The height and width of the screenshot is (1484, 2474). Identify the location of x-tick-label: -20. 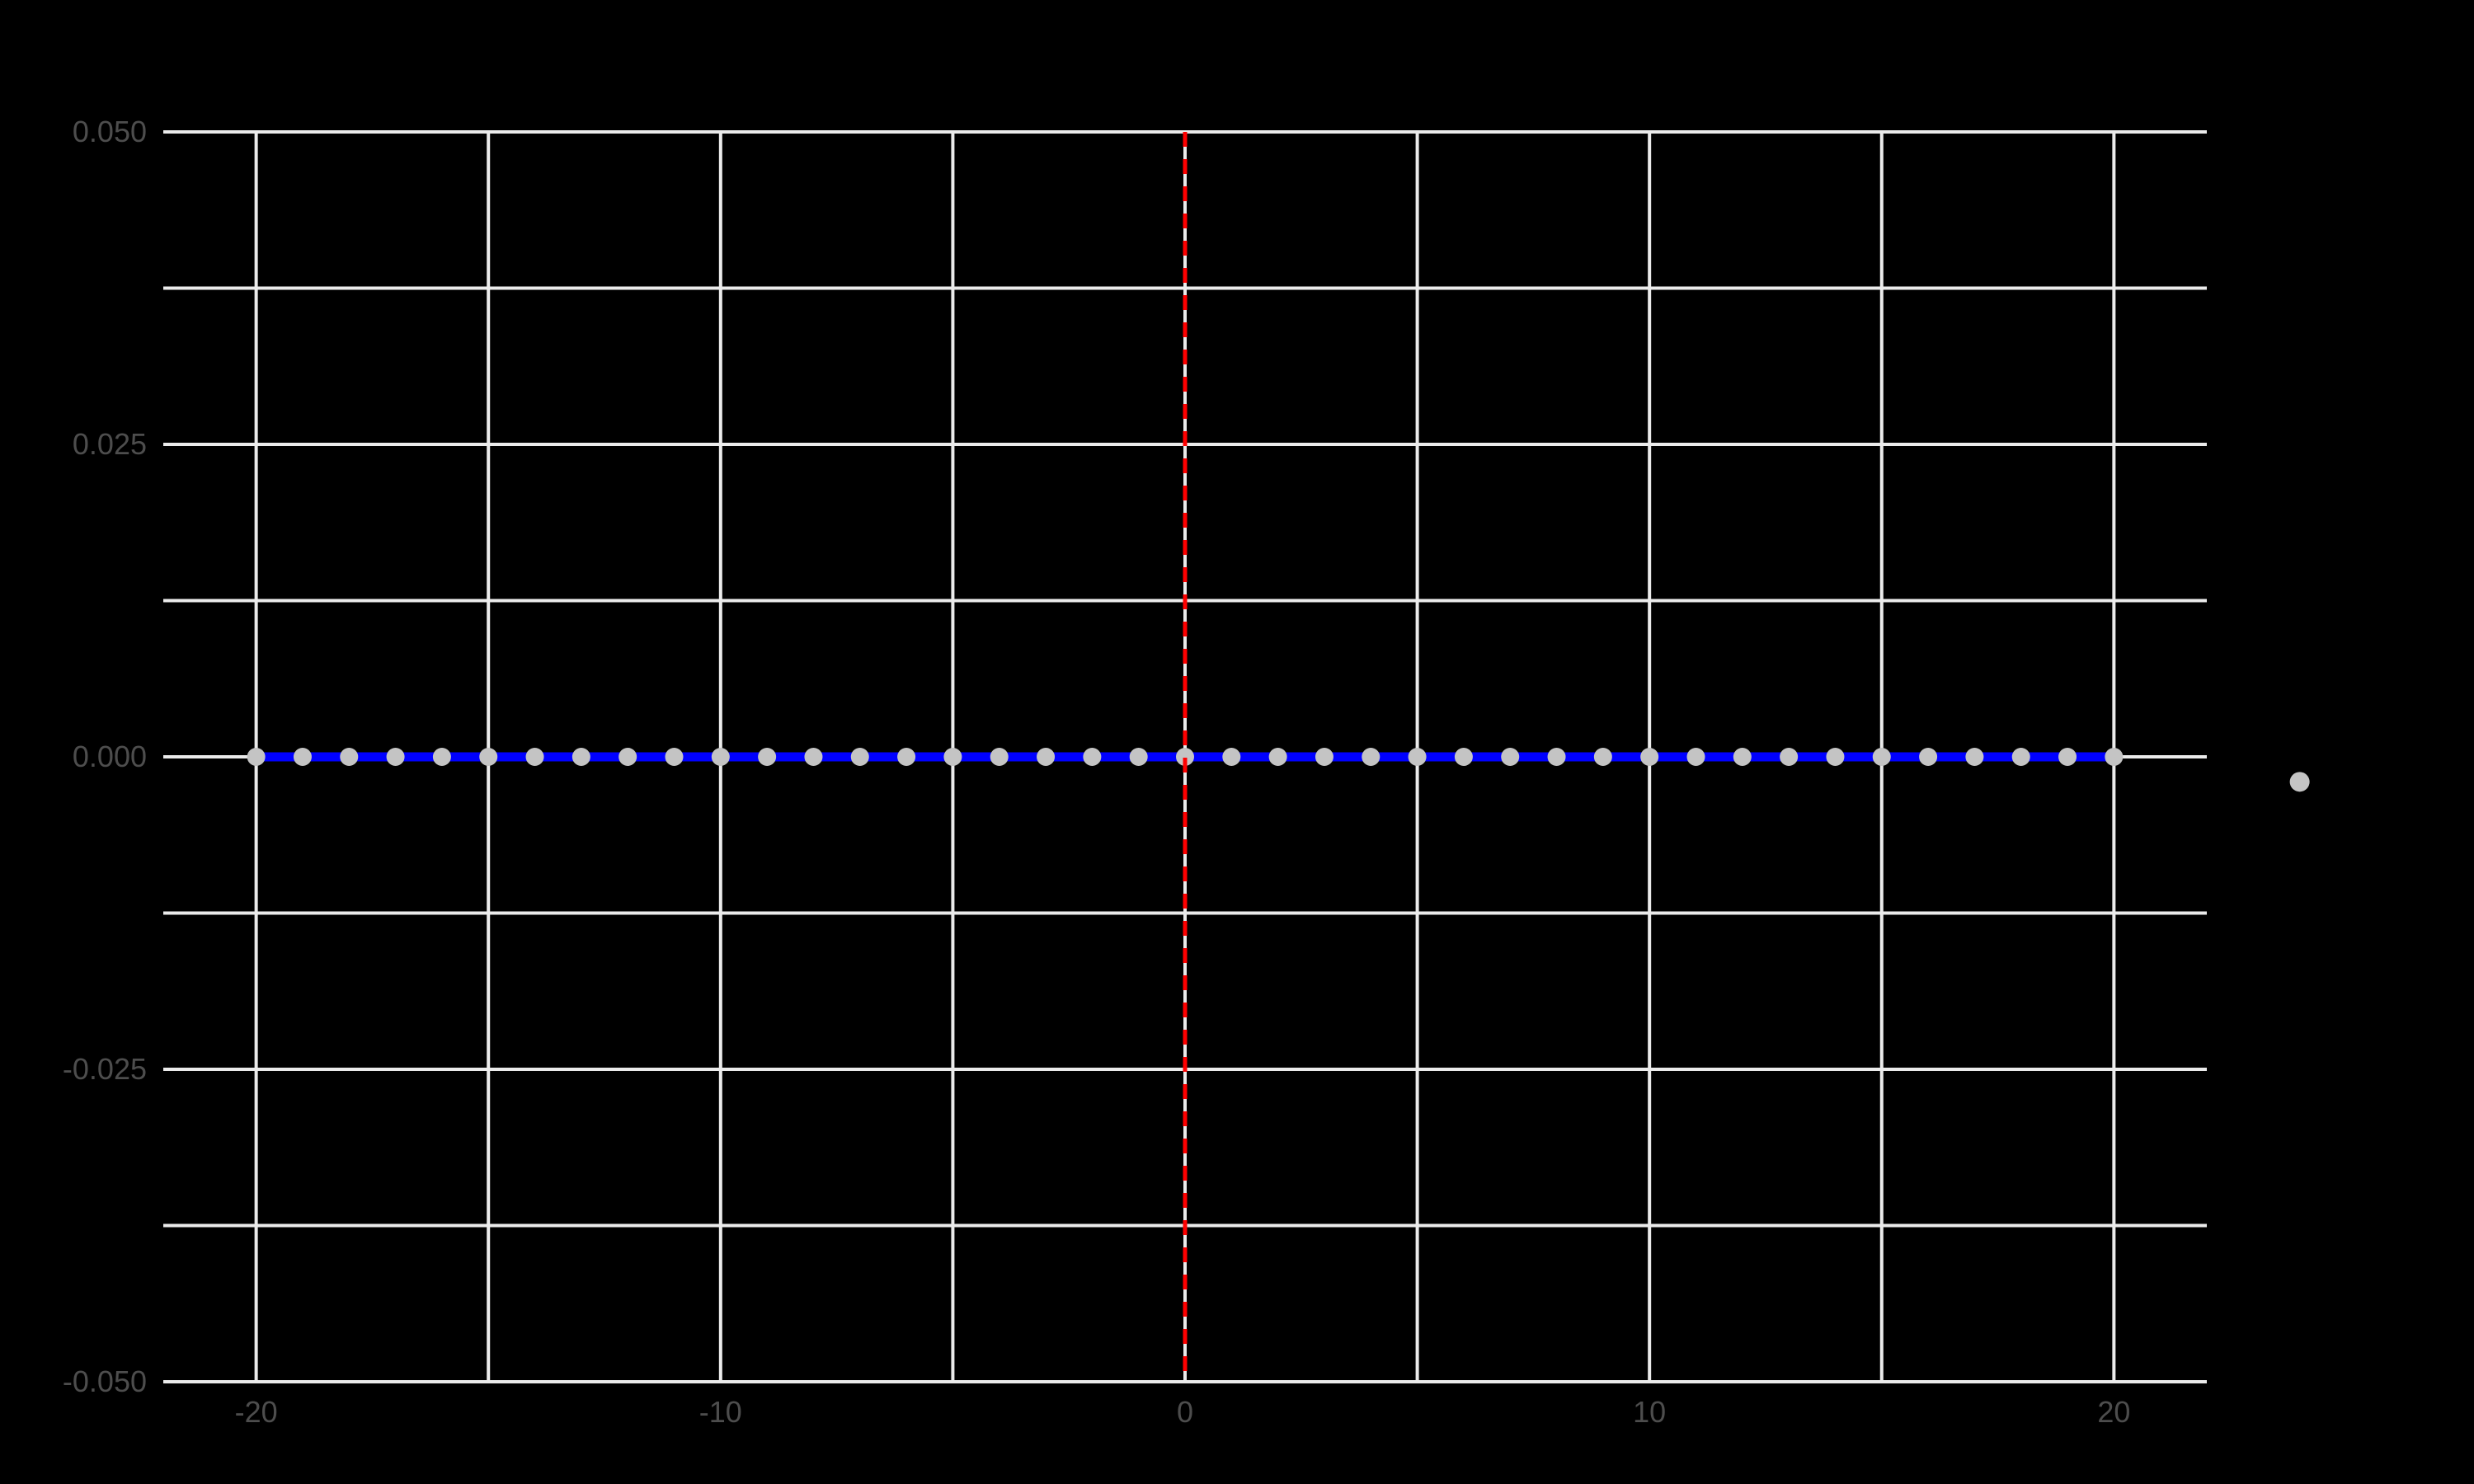
(256, 1412).